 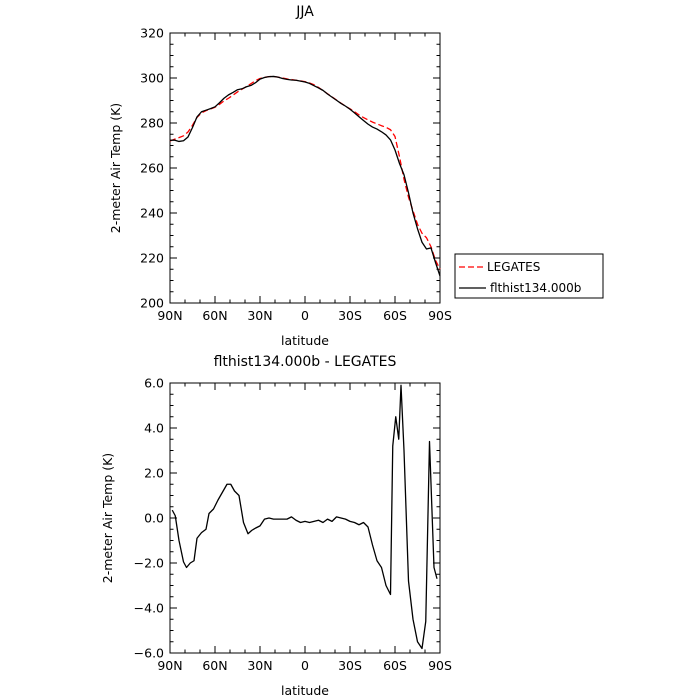 What do you see at coordinates (305, 665) in the screenshot?
I see `bottom-chart-xtick-label: 0` at bounding box center [305, 665].